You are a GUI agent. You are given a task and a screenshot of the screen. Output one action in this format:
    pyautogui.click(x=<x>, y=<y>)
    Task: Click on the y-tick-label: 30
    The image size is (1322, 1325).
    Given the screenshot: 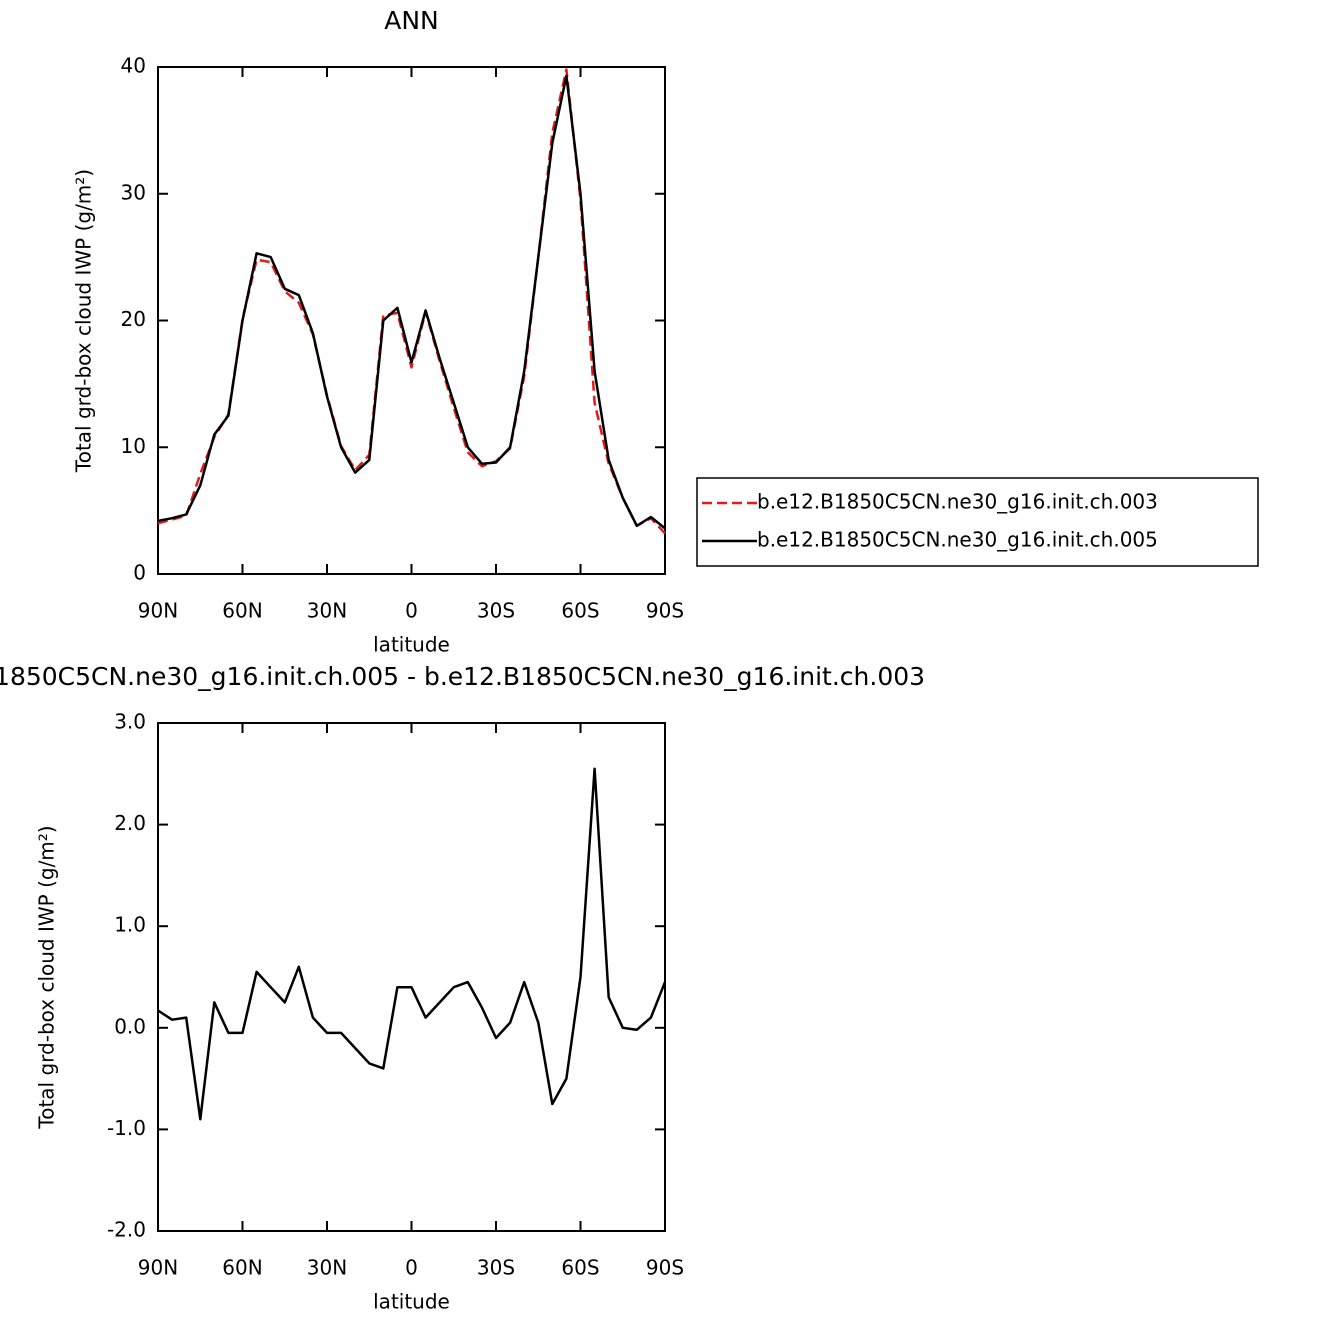 What is the action you would take?
    pyautogui.click(x=133, y=192)
    